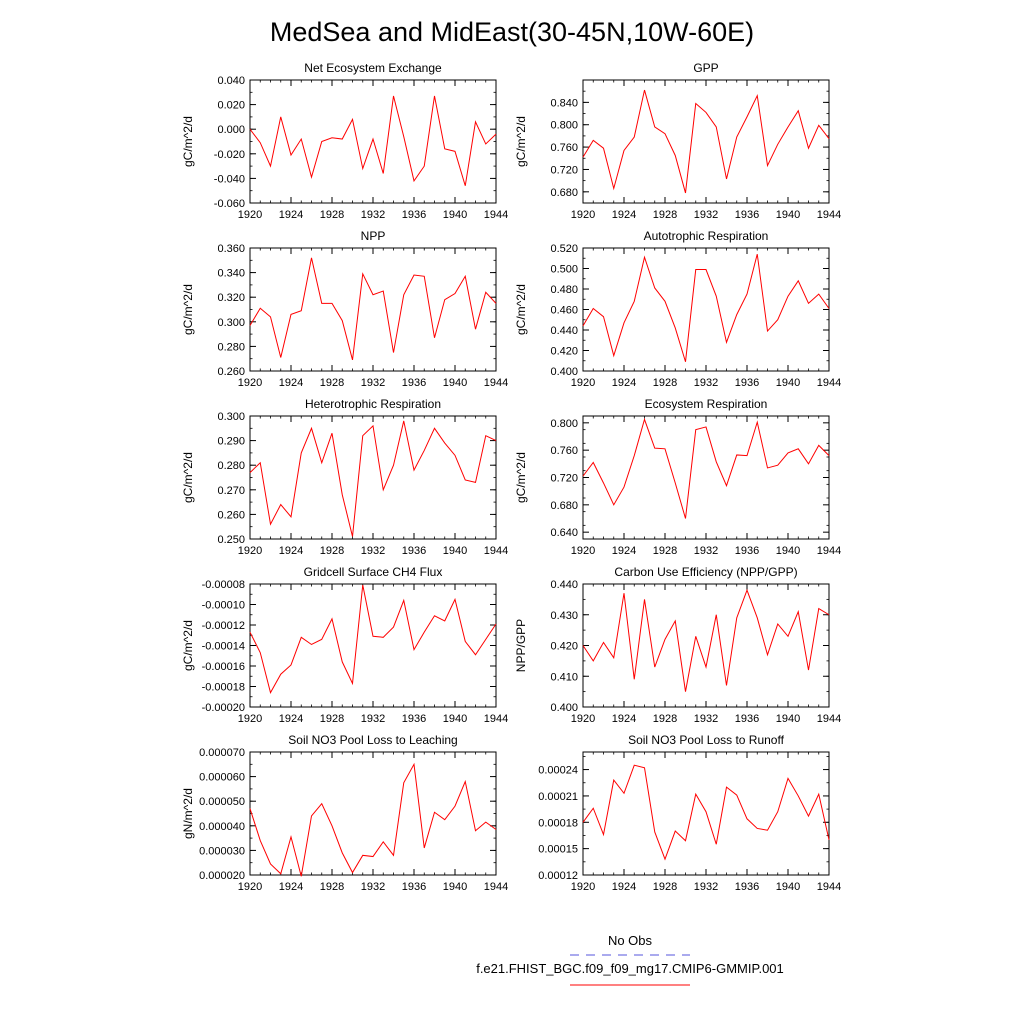  What do you see at coordinates (231, 106) in the screenshot?
I see `y-tick-label: 0.020` at bounding box center [231, 106].